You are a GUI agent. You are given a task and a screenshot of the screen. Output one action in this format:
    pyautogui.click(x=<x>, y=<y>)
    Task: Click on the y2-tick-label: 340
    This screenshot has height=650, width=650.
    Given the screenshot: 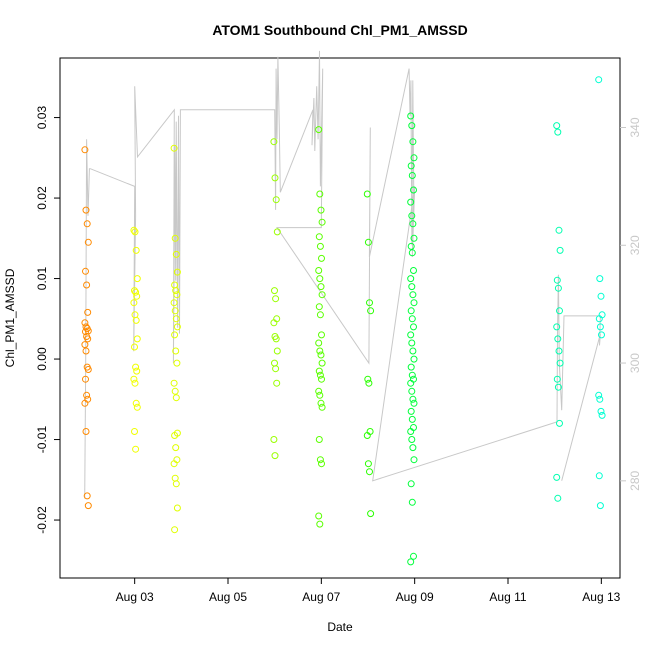 What is the action you would take?
    pyautogui.click(x=635, y=127)
    